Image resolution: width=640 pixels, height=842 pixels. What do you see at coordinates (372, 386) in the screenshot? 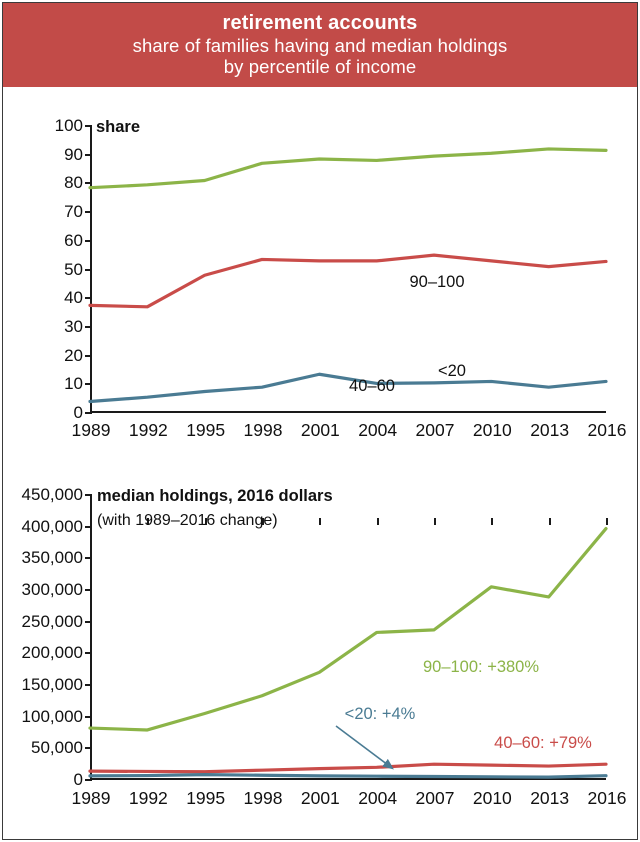
I see `share-series-label-40-60: 40–60` at bounding box center [372, 386].